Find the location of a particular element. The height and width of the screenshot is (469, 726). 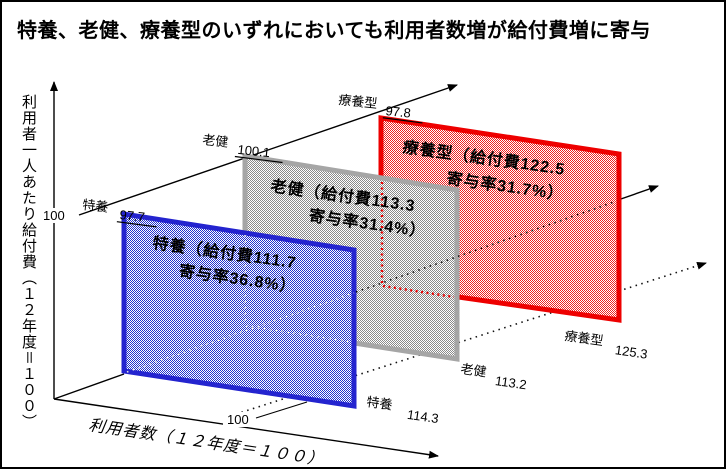

bottom-label-ryoyogata-name: 療養型 is located at coordinates (584, 338).